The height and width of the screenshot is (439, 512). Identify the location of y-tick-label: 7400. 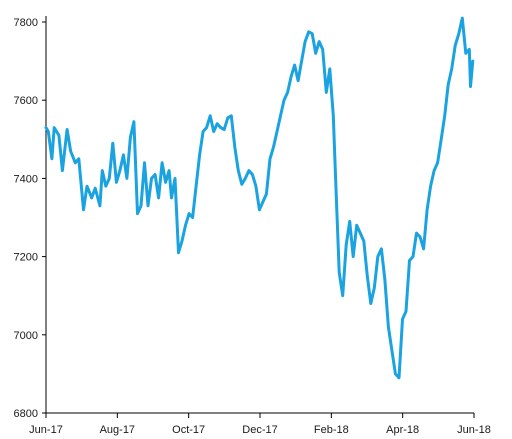
(26, 179).